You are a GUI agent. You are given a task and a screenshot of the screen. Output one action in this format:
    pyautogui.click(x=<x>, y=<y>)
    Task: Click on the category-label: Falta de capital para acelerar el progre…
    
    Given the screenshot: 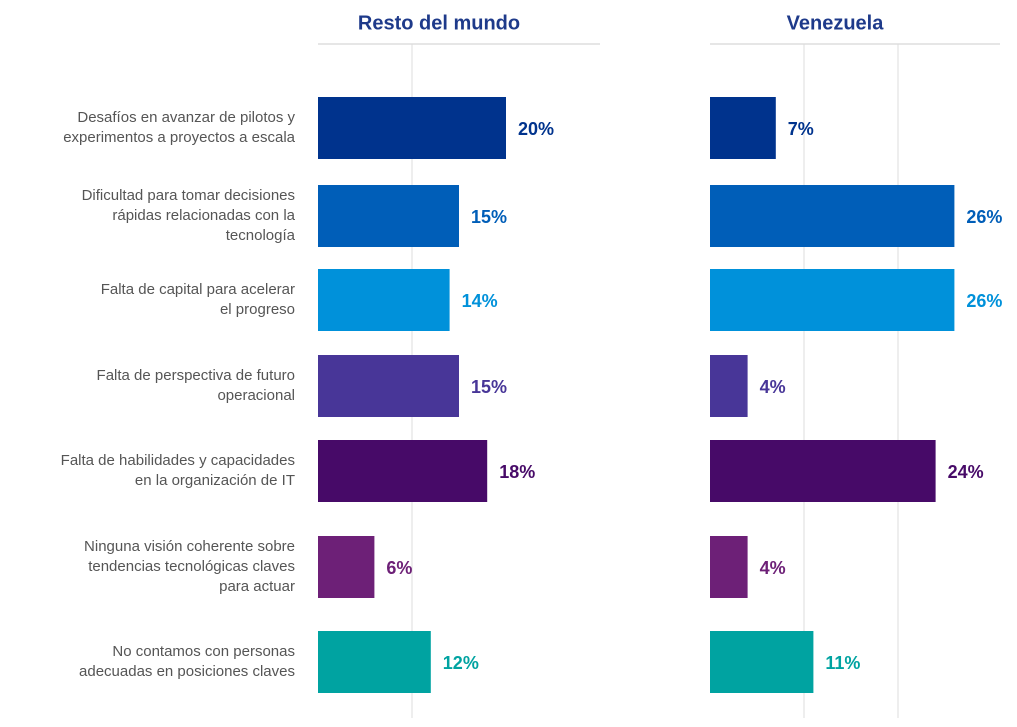 What is the action you would take?
    pyautogui.click(x=197, y=299)
    